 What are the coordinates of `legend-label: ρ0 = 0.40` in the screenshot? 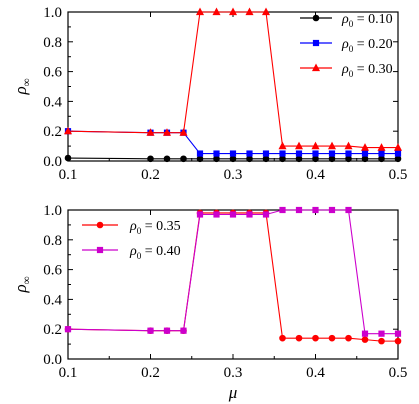 It's located at (155, 252).